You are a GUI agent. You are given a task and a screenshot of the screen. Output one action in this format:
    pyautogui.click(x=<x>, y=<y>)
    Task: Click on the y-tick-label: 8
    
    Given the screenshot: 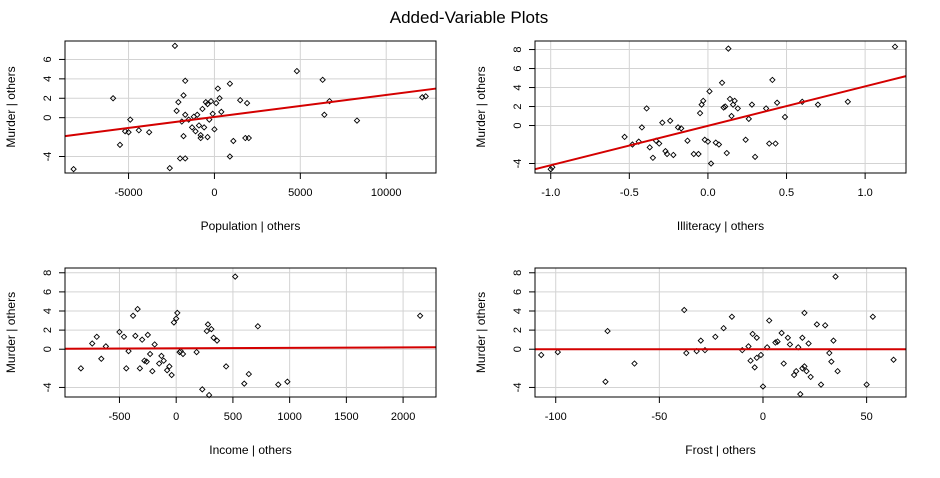 What is the action you would take?
    pyautogui.click(x=518, y=273)
    